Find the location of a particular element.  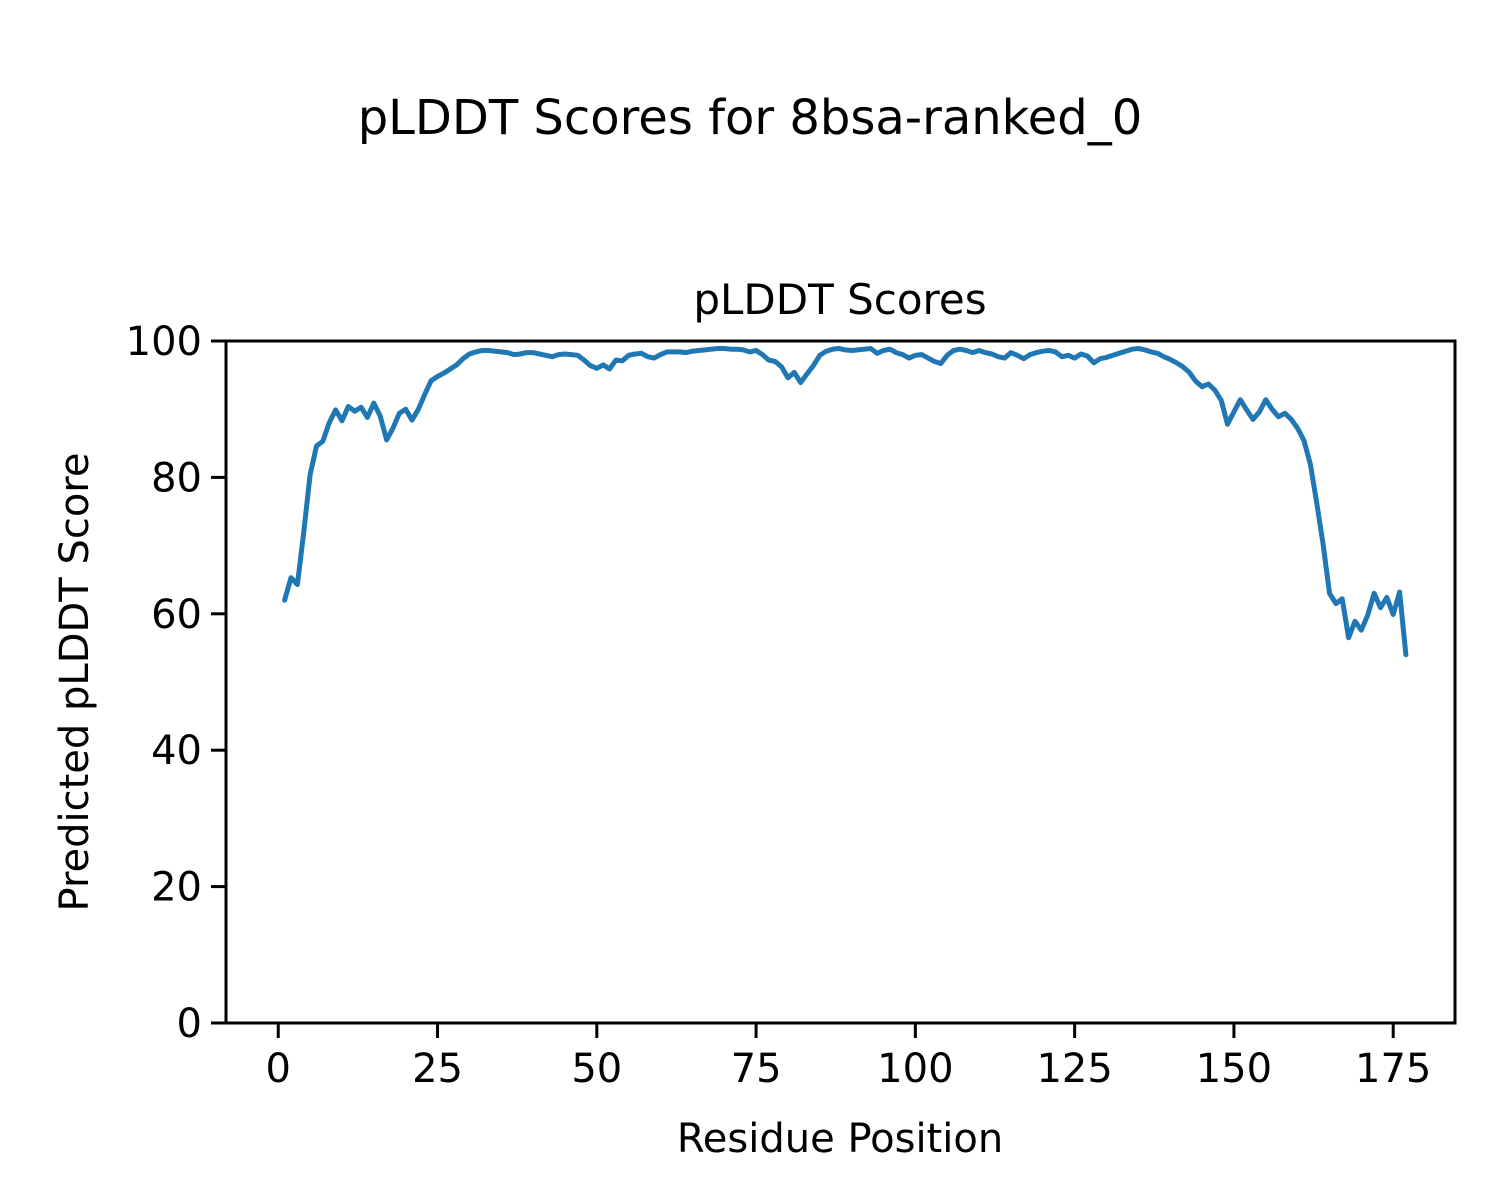

axes-title: pLDDT Scores is located at coordinates (839, 299).